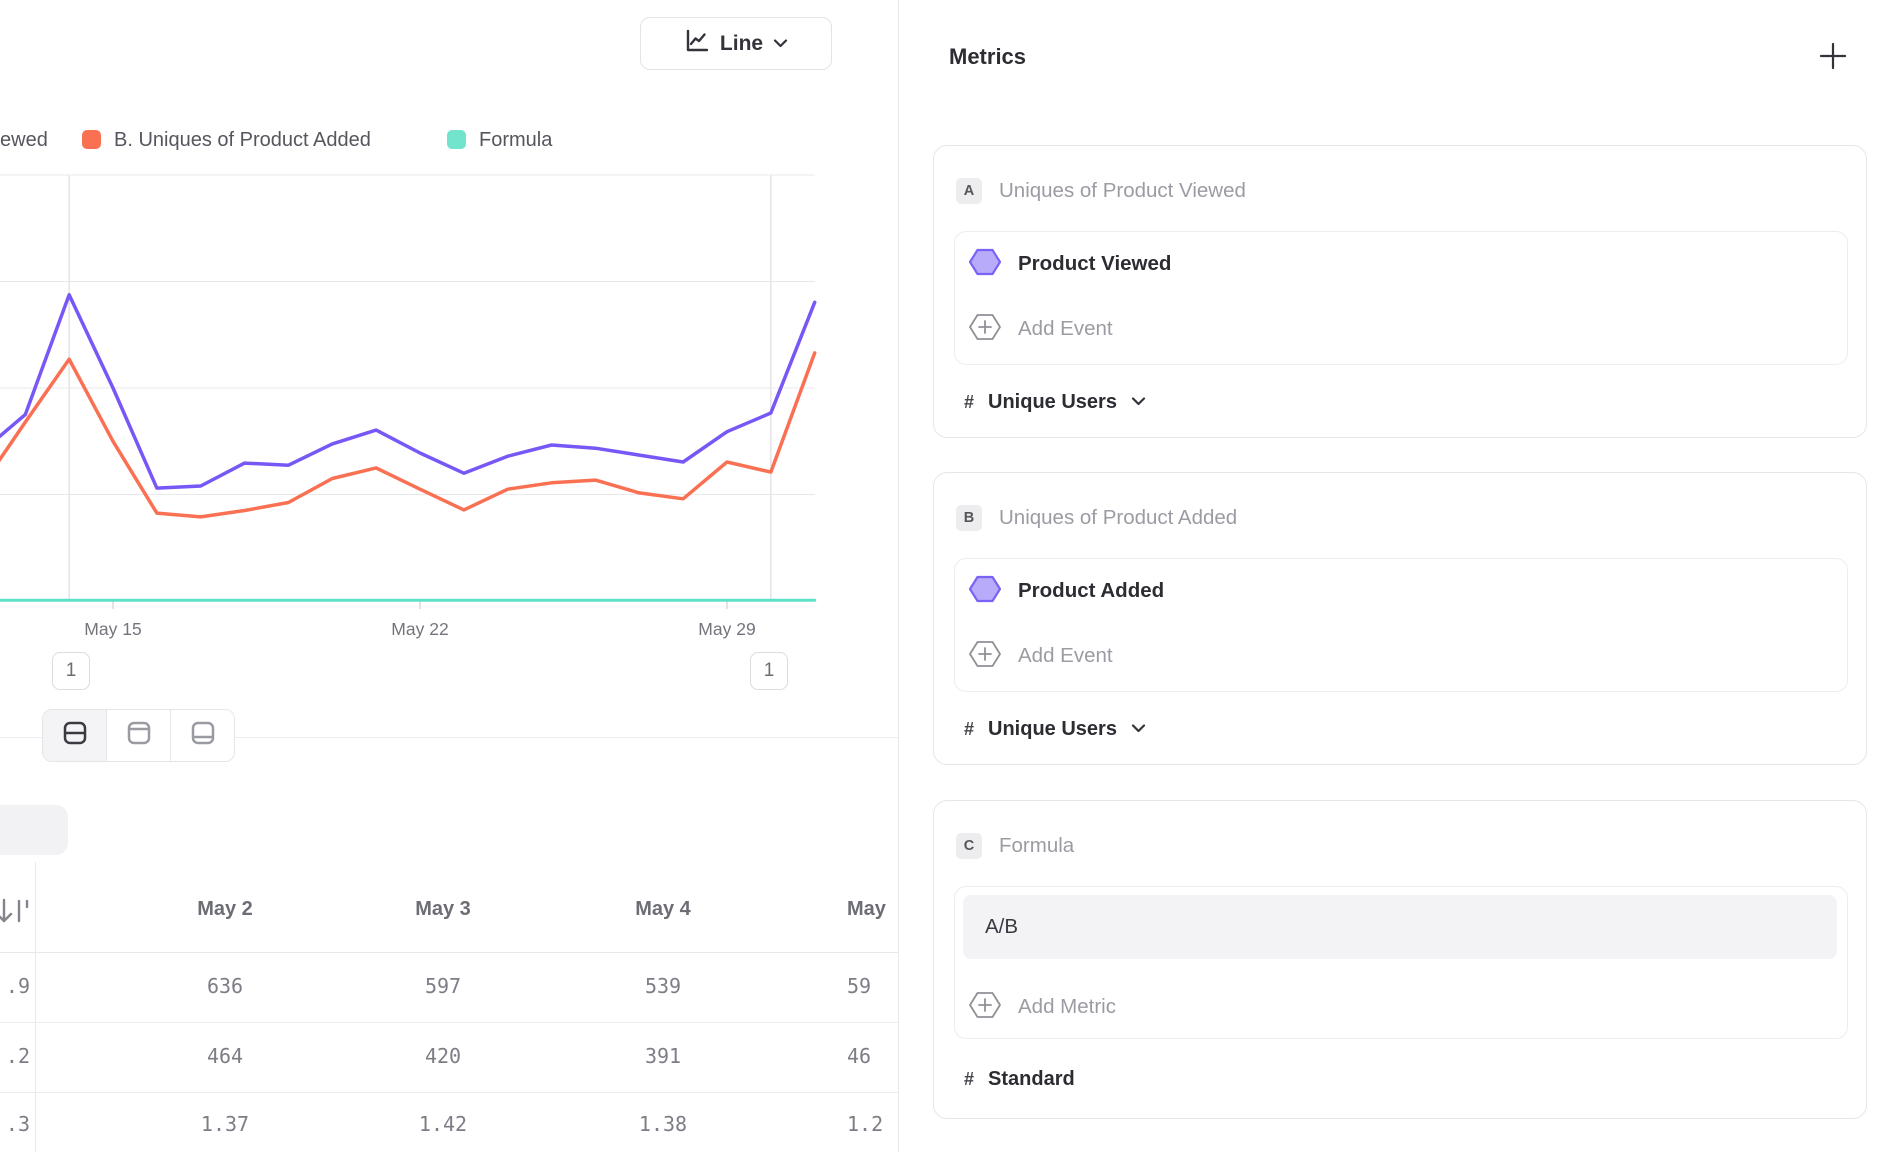  I want to click on svg-text: May 29, so click(726, 629).